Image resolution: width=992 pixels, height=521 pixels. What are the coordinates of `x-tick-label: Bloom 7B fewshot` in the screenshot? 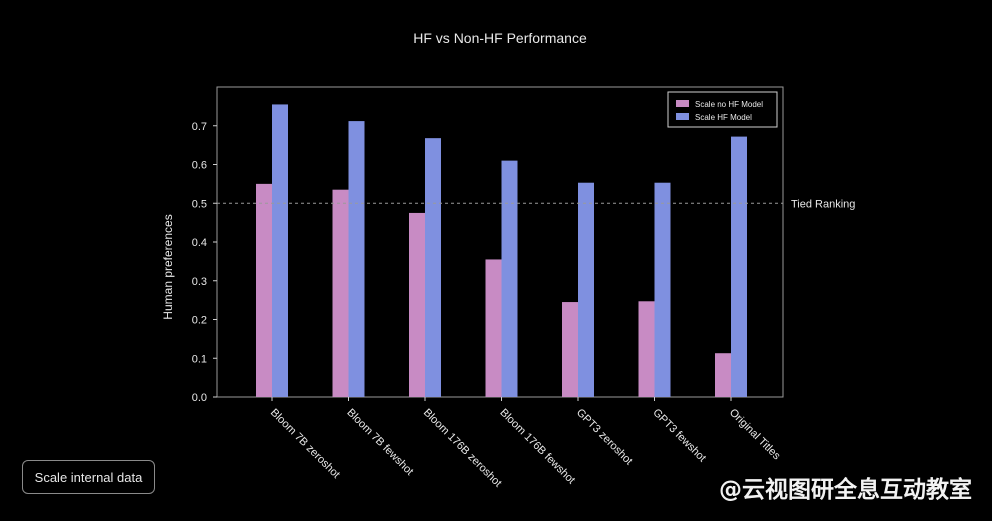 It's located at (379, 442).